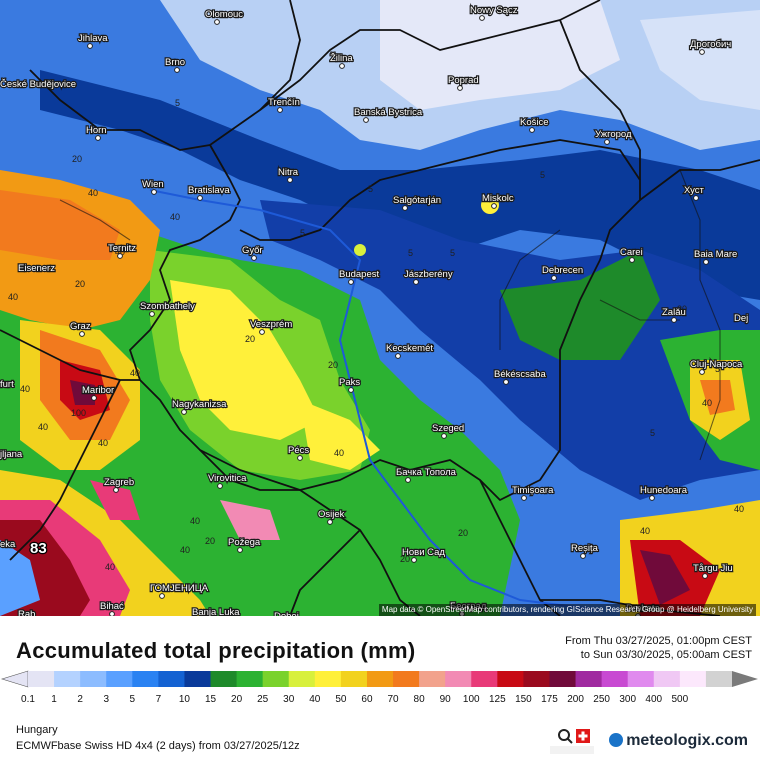  I want to click on city-27: Szombathely, so click(167, 308).